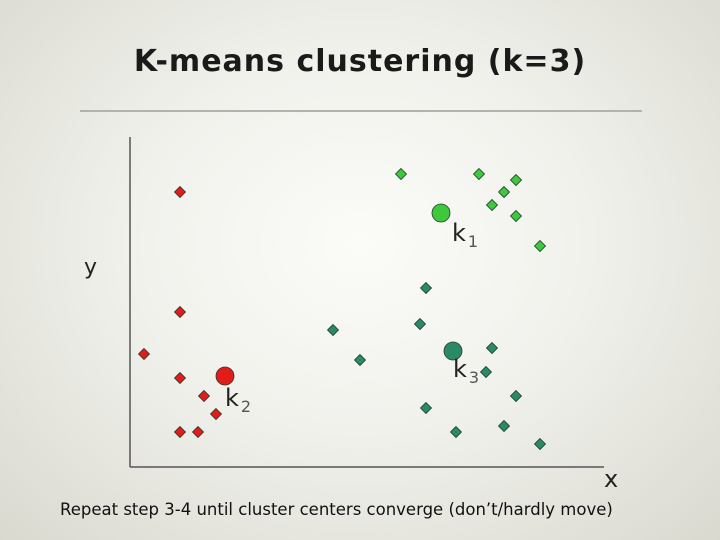  What do you see at coordinates (347, 309) in the screenshot?
I see `cluster-centers: k 1 k 2 k 3` at bounding box center [347, 309].